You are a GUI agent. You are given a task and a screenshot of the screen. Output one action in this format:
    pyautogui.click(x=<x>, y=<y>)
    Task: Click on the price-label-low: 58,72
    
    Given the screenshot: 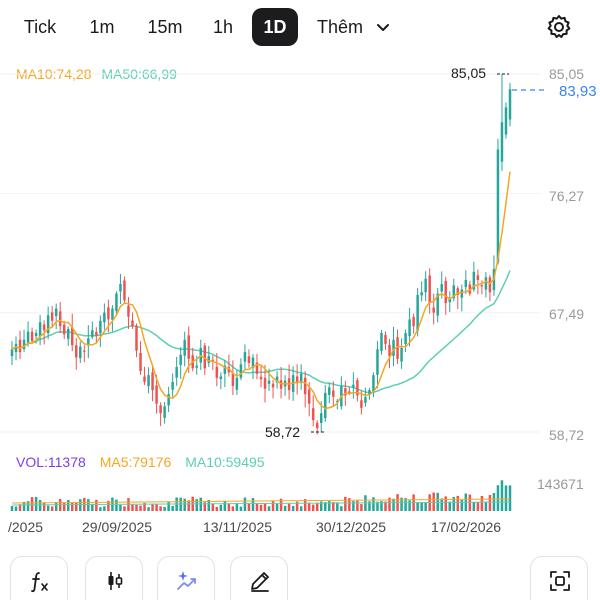 What is the action you would take?
    pyautogui.click(x=566, y=435)
    